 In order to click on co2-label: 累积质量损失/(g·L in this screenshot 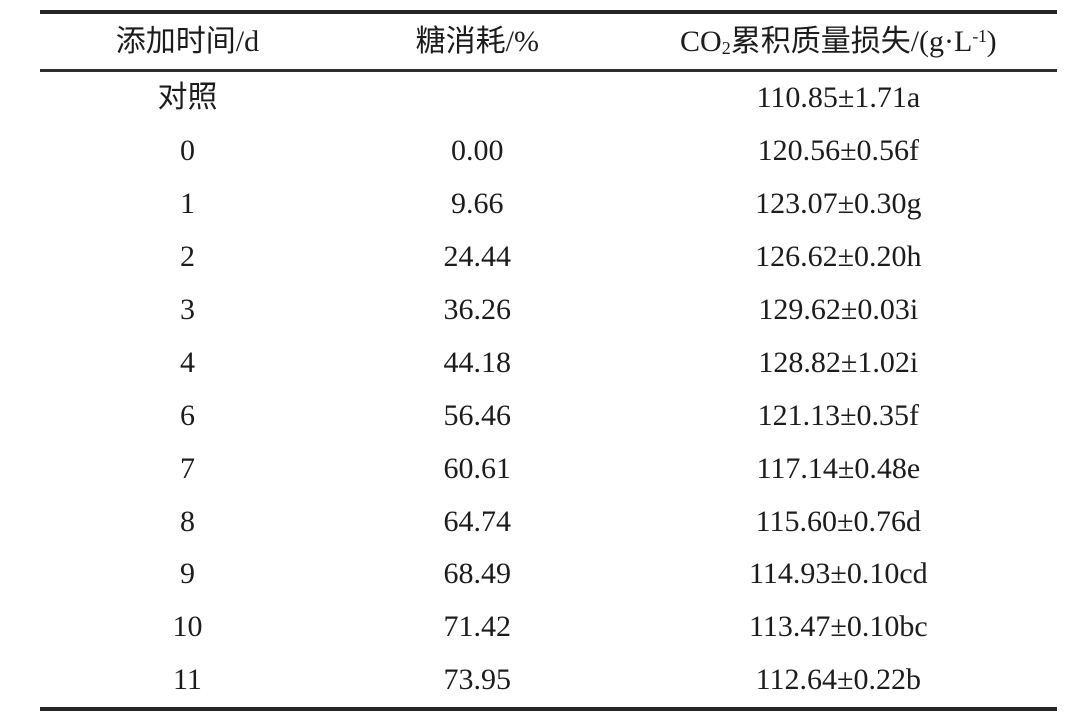, I will do `click(851, 41)`.